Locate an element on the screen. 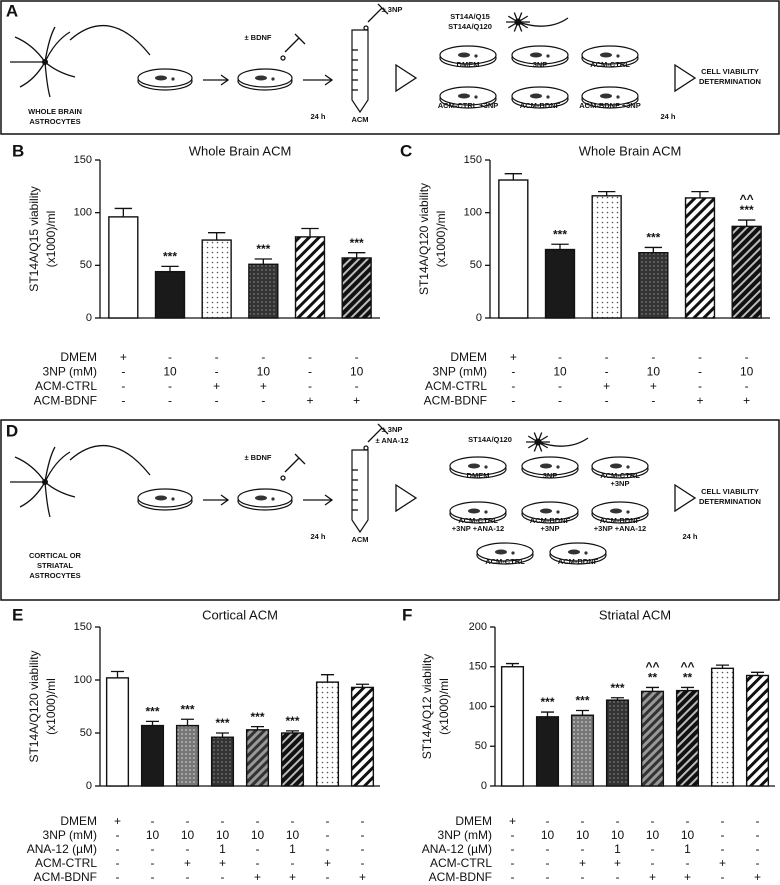  astrocyte-body is located at coordinates (45, 482).